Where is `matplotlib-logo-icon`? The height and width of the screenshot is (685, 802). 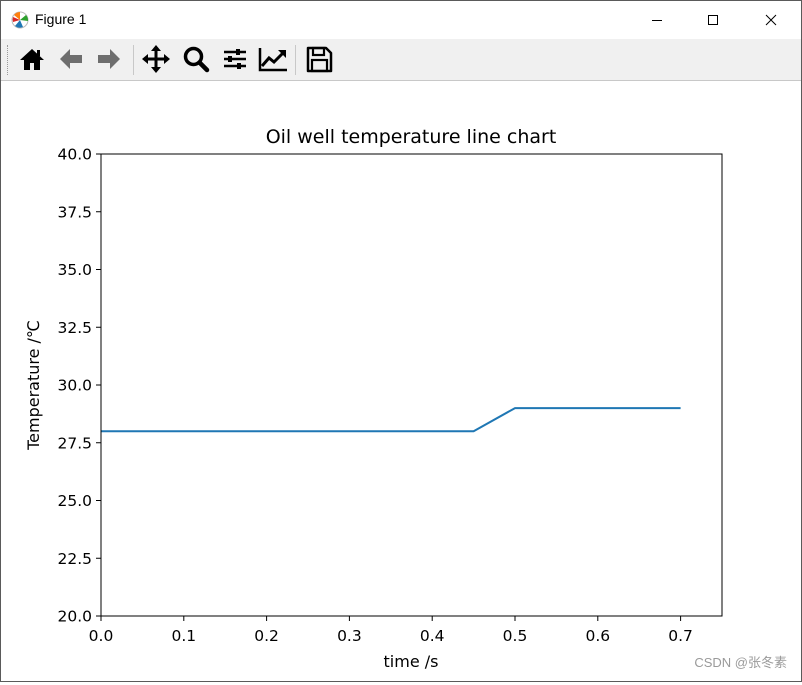
matplotlib-logo-icon is located at coordinates (20, 20).